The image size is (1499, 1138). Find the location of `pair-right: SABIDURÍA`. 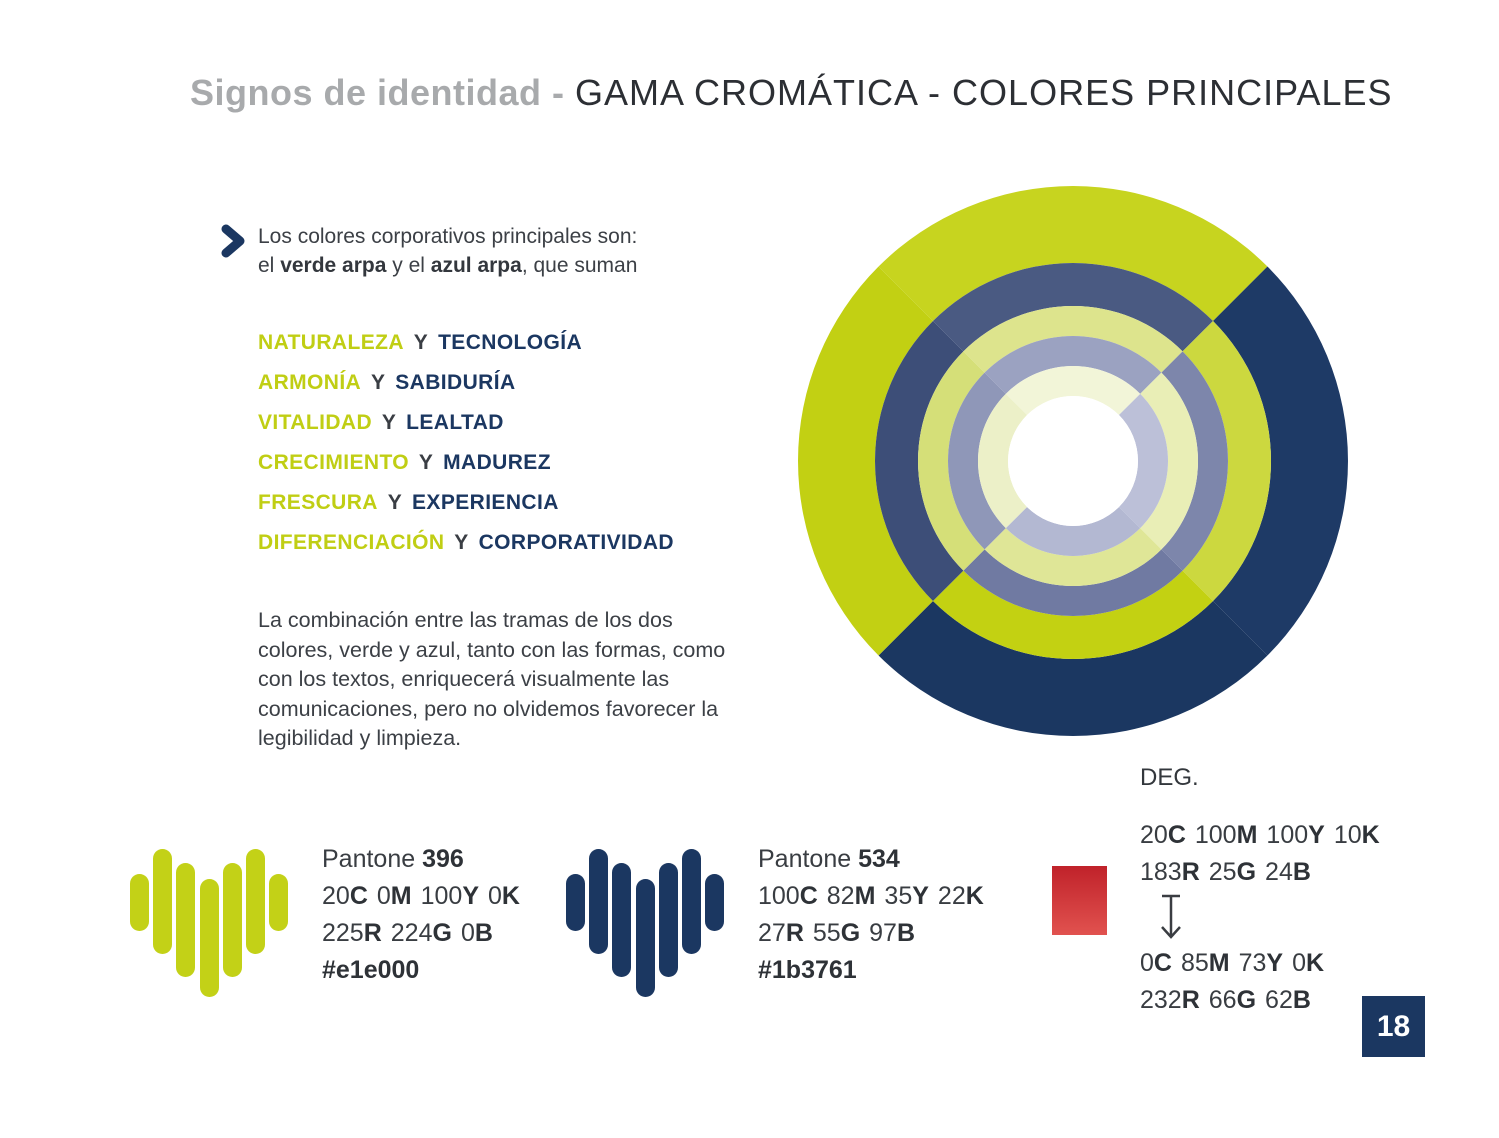

pair-right: SABIDURÍA is located at coordinates (455, 382).